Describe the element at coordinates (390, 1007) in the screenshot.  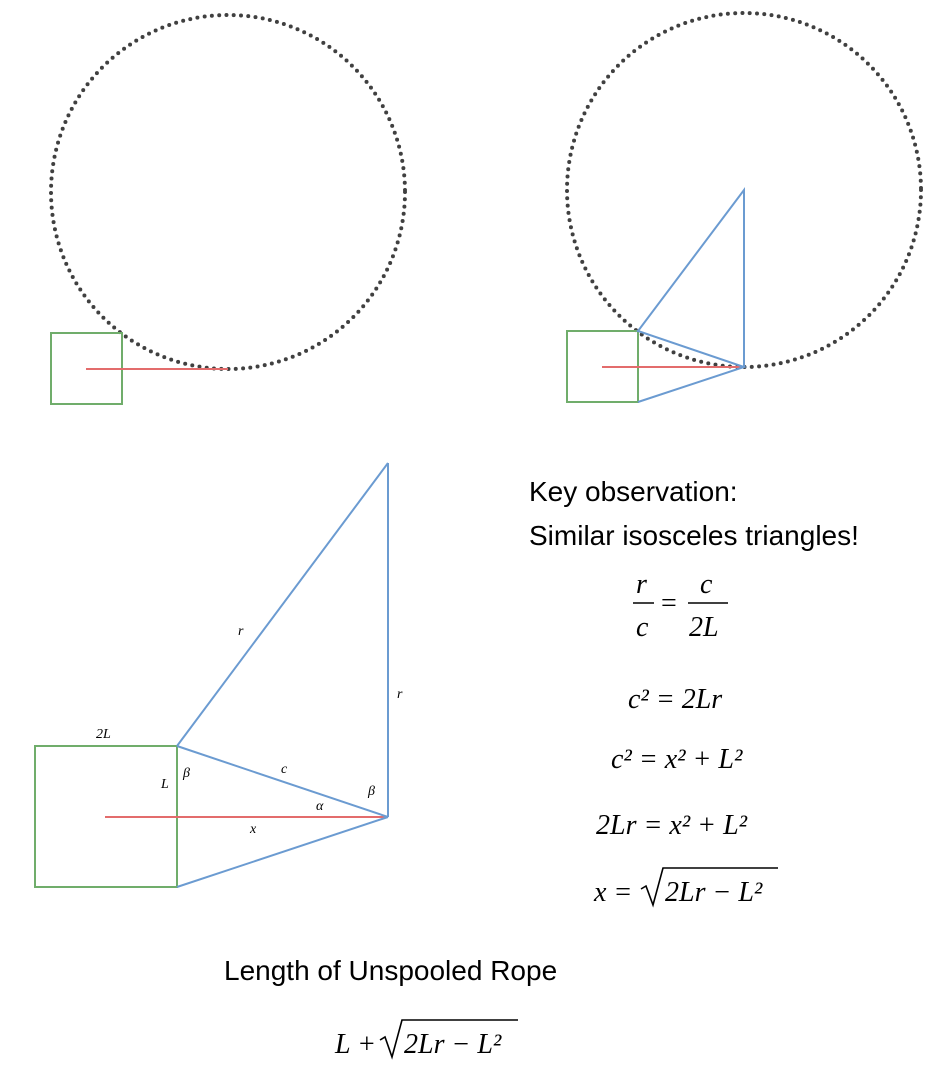
I see `result: Length of Unspooled Rope L + 2Lr − L²` at that location.